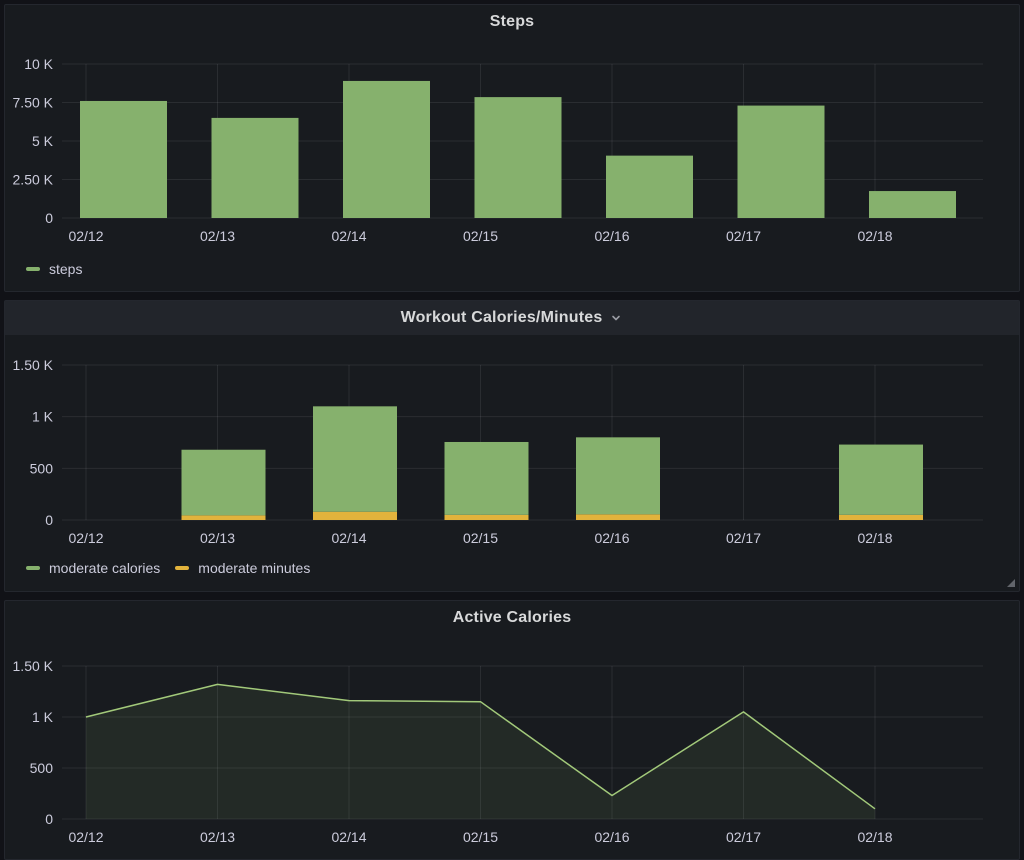  I want to click on panel-active-header: Active Calories, so click(512, 618).